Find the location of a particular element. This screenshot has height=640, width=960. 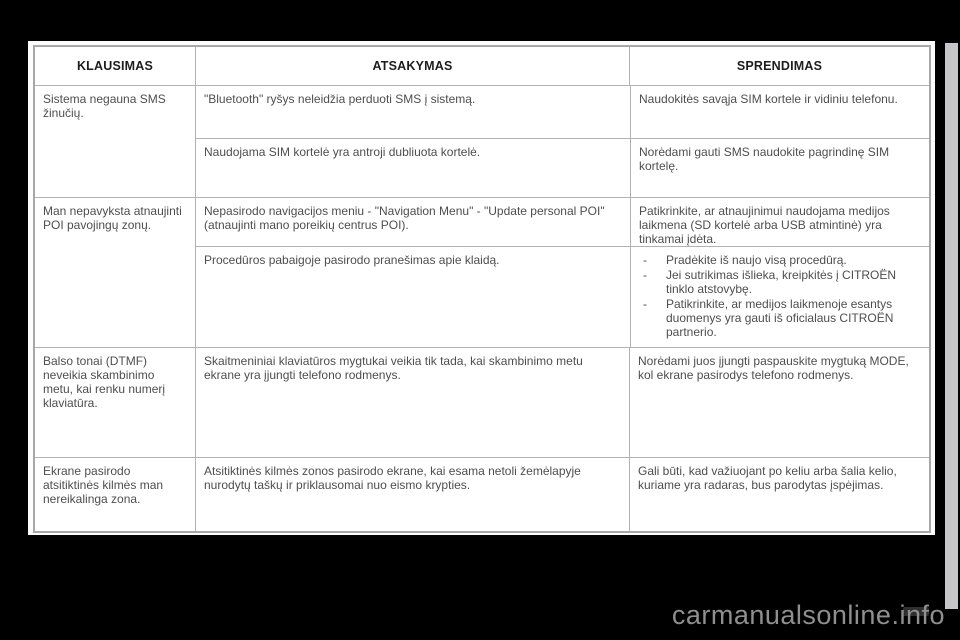

column-header-sprendimas: SPRENDIMAS is located at coordinates (779, 66).